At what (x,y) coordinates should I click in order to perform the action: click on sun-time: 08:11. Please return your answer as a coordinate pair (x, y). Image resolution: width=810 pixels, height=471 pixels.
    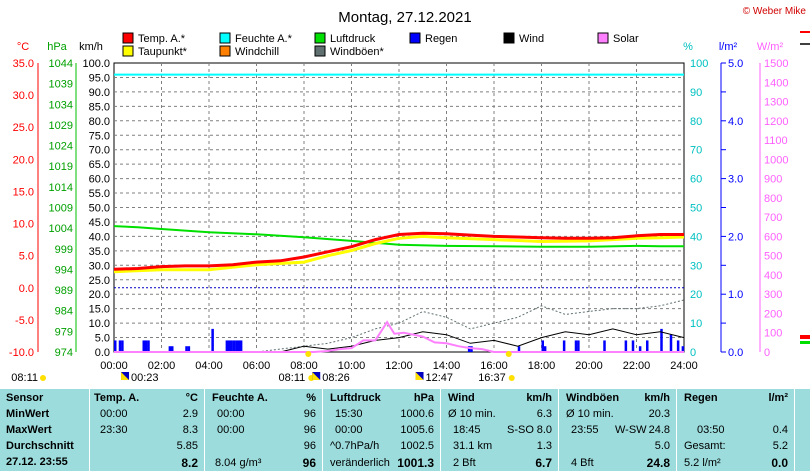
    Looking at the image, I should click on (292, 378).